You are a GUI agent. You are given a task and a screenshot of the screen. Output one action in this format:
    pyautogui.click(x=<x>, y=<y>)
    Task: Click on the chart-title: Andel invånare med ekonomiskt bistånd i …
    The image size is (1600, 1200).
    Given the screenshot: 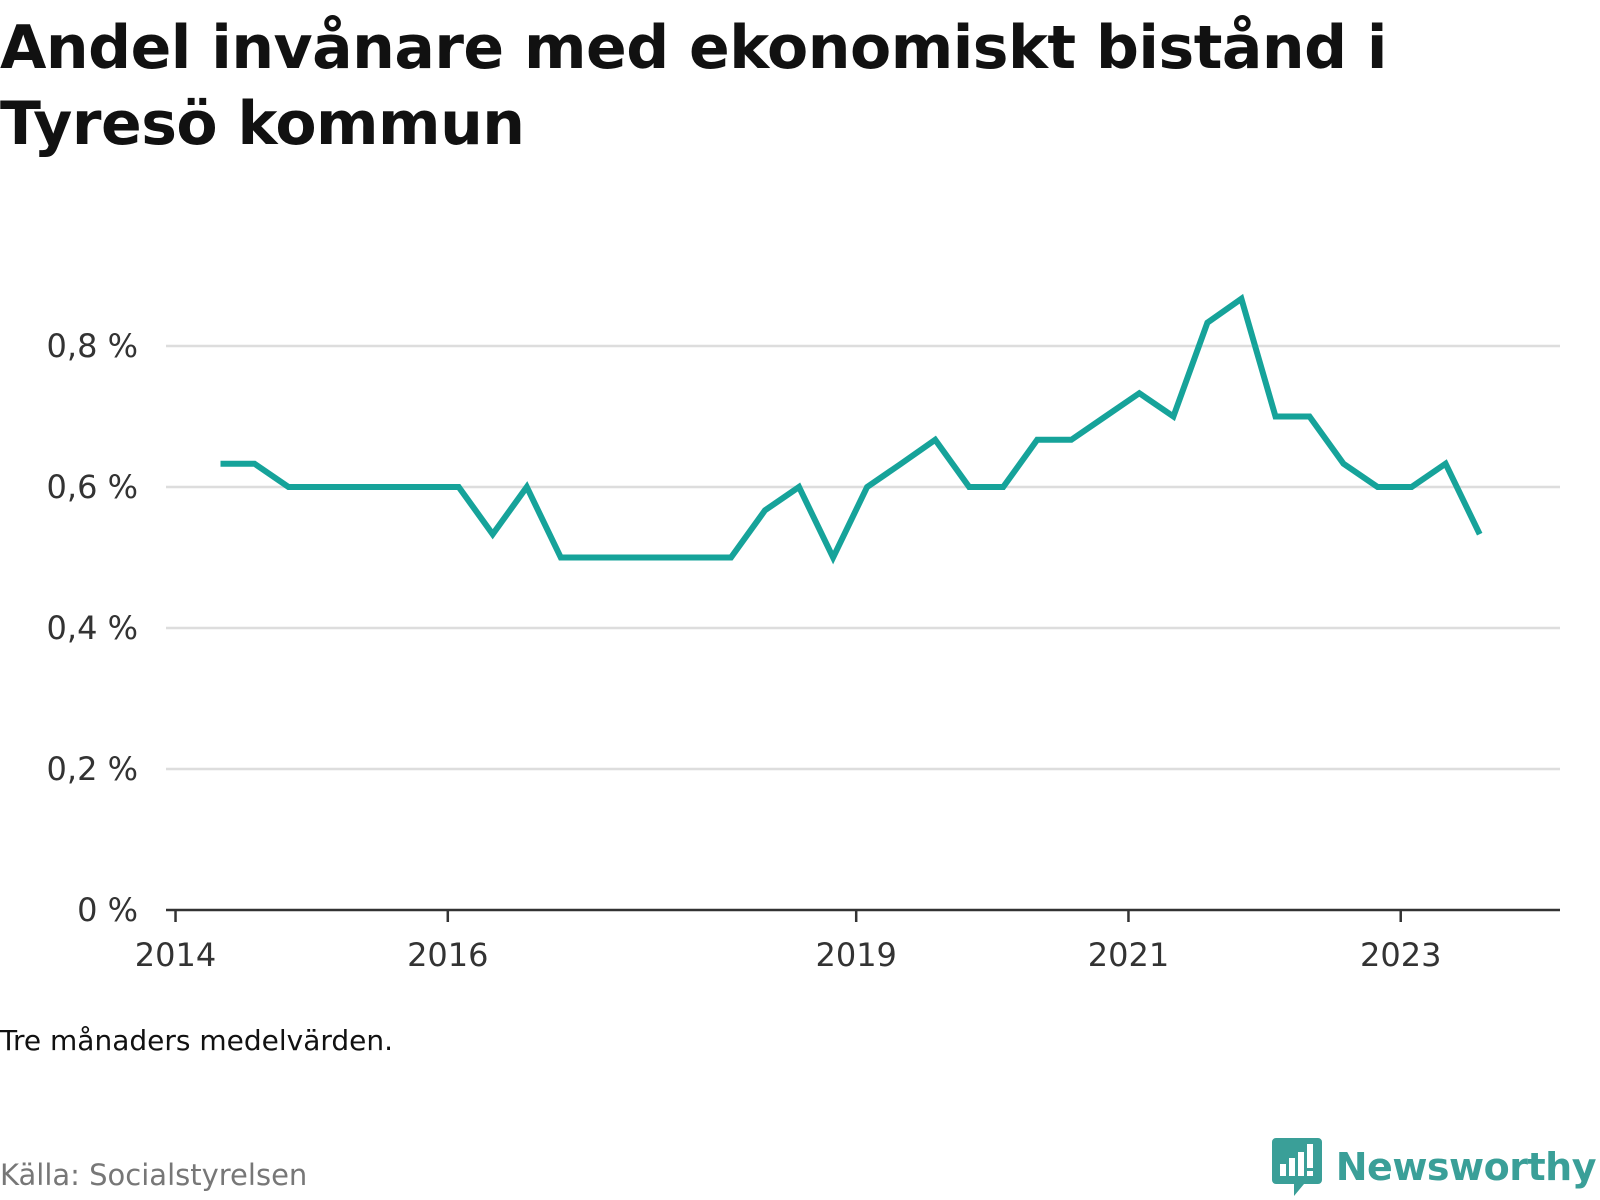 What is the action you would take?
    pyautogui.click(x=693, y=86)
    